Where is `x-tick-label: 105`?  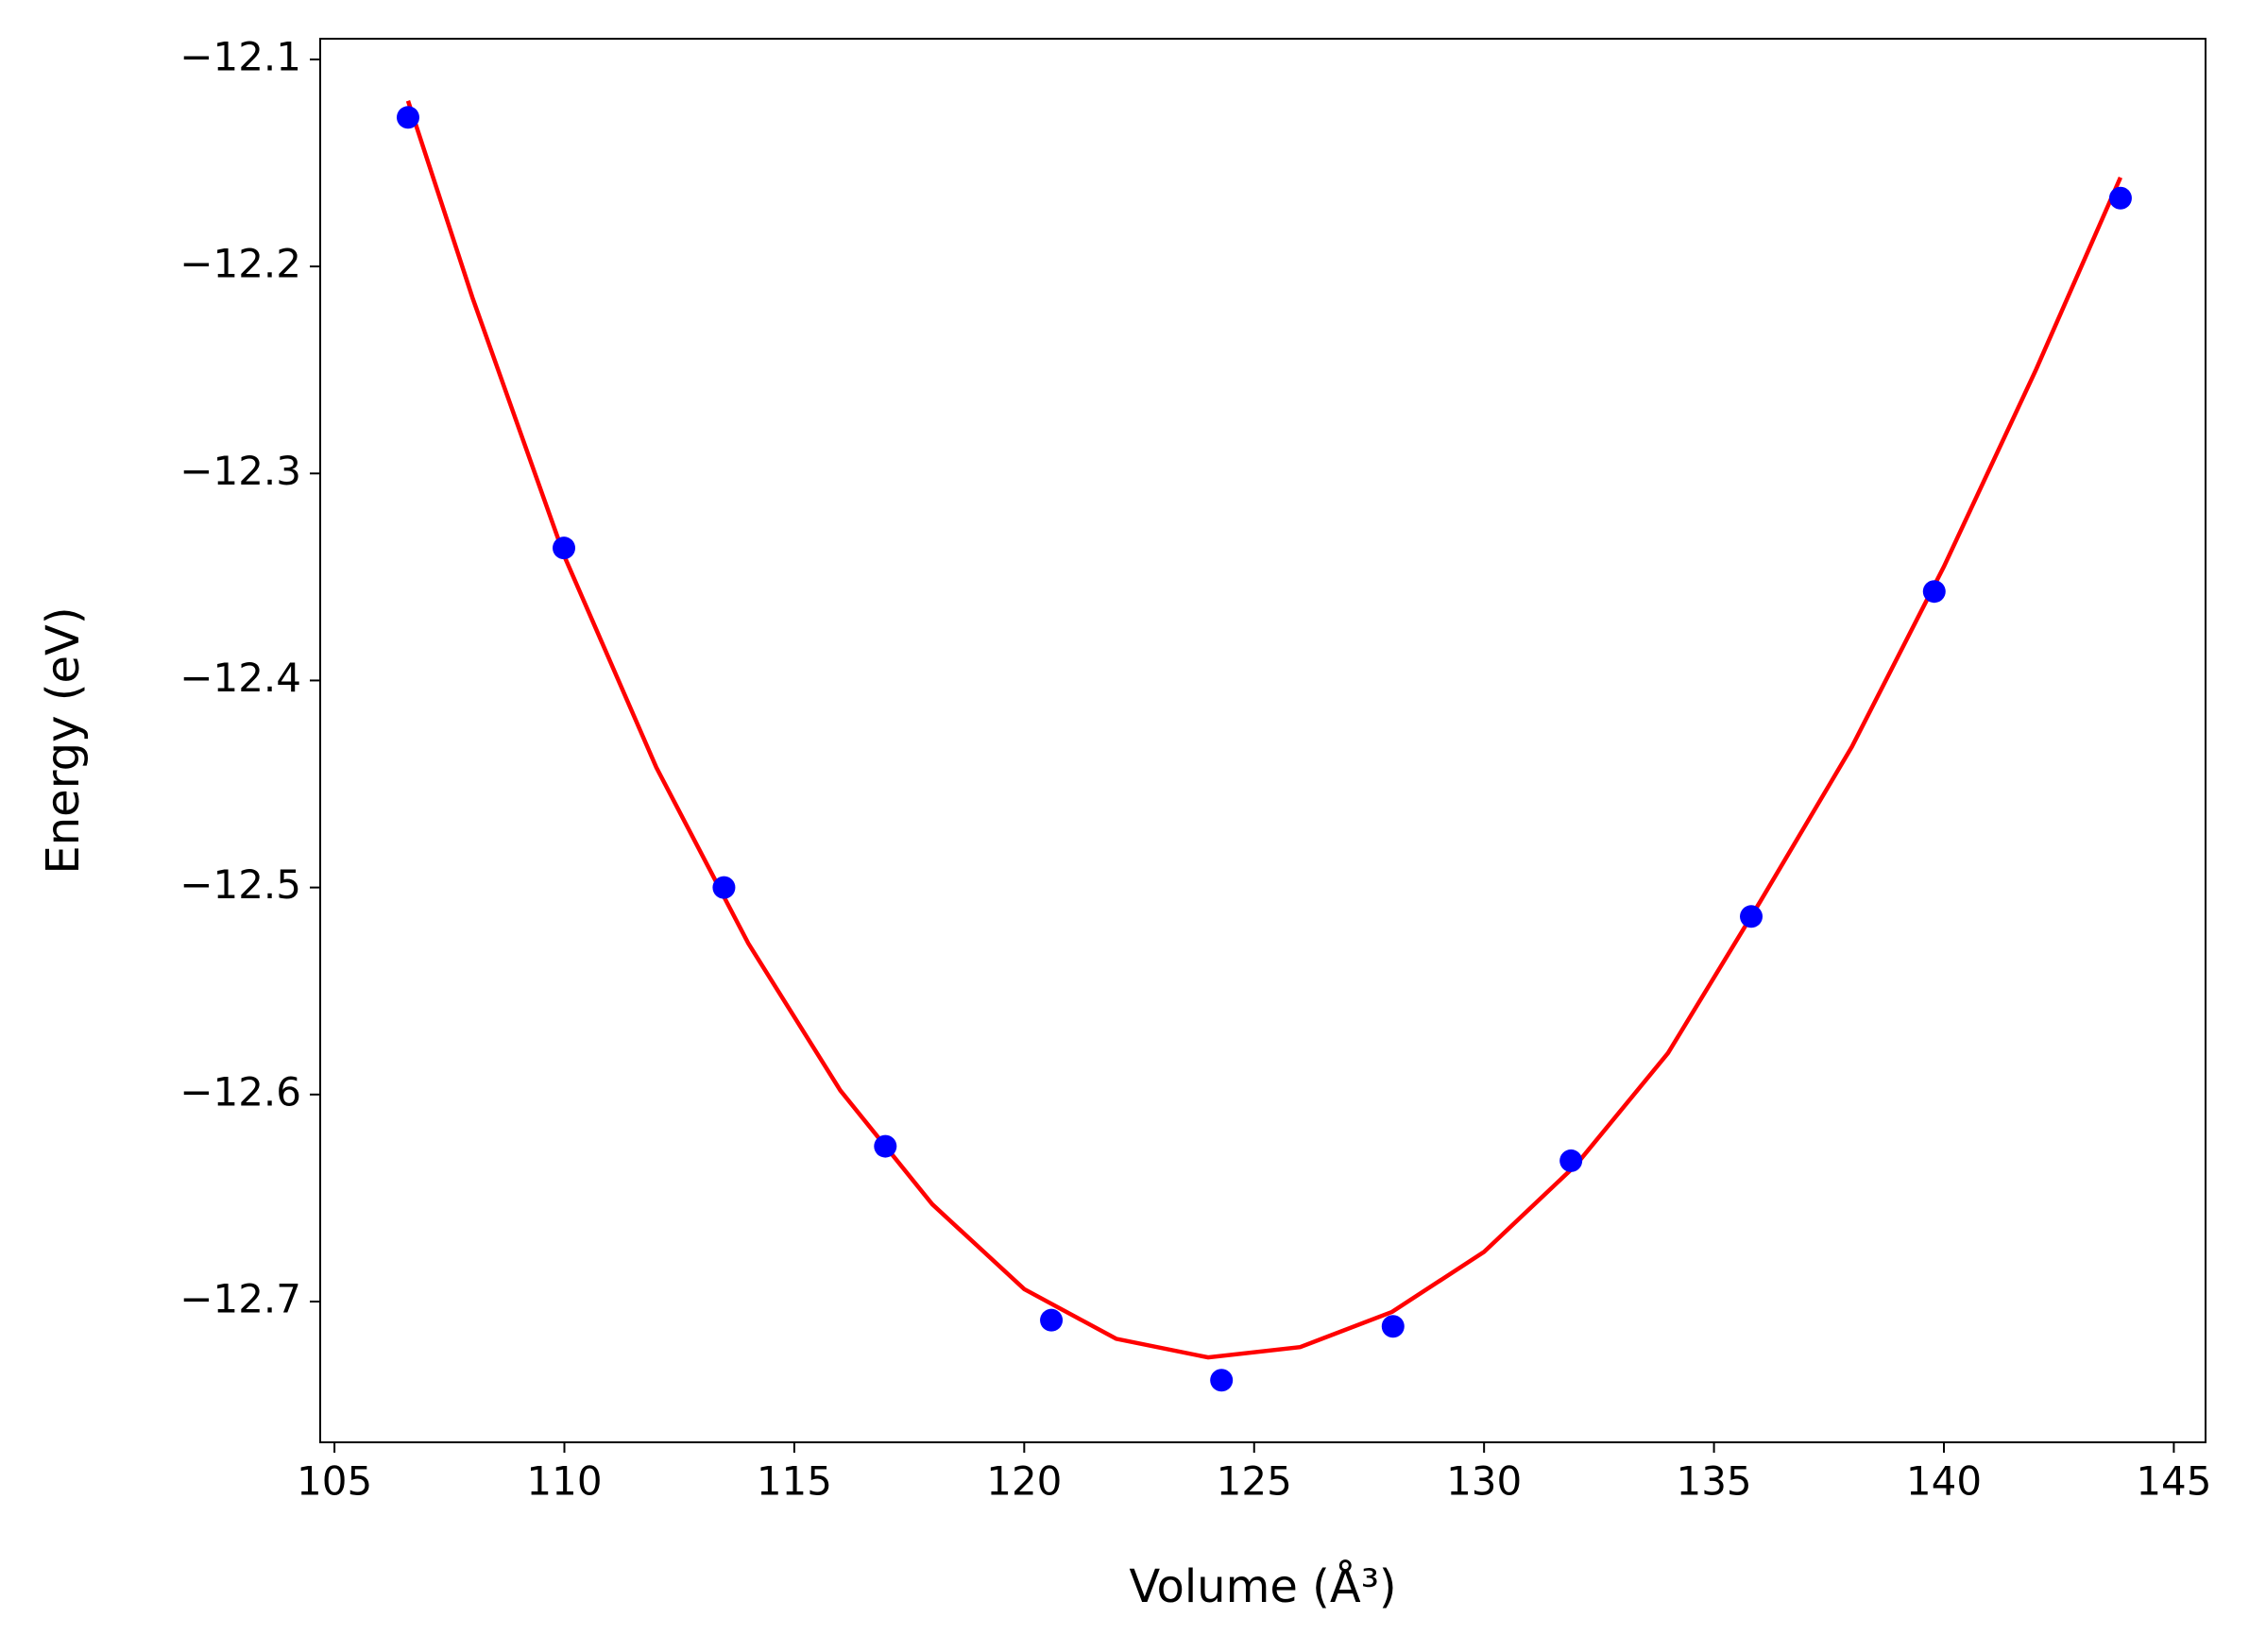 x-tick-label: 105 is located at coordinates (334, 1481).